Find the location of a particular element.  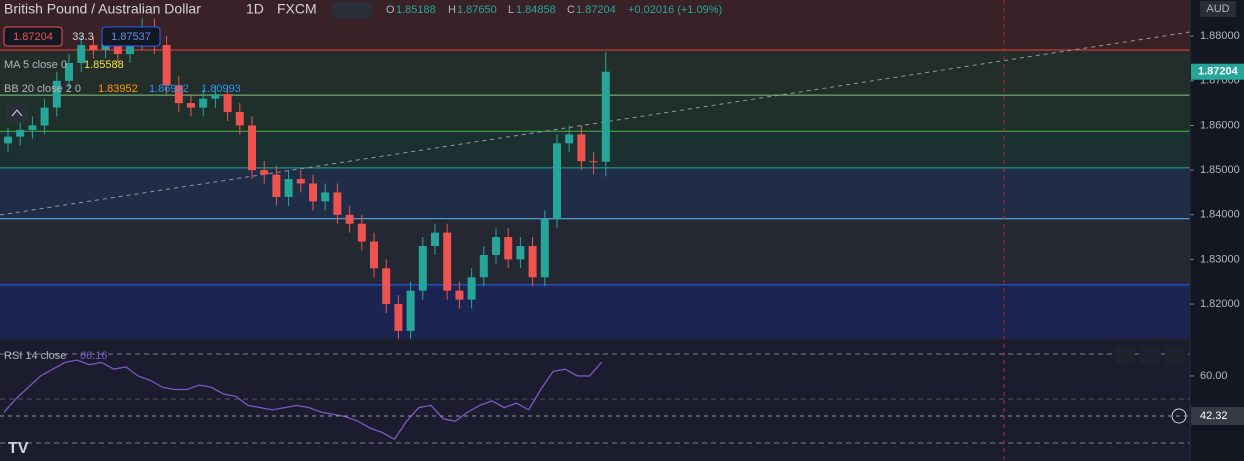

last-price-label: 1.87204 is located at coordinates (1218, 72).